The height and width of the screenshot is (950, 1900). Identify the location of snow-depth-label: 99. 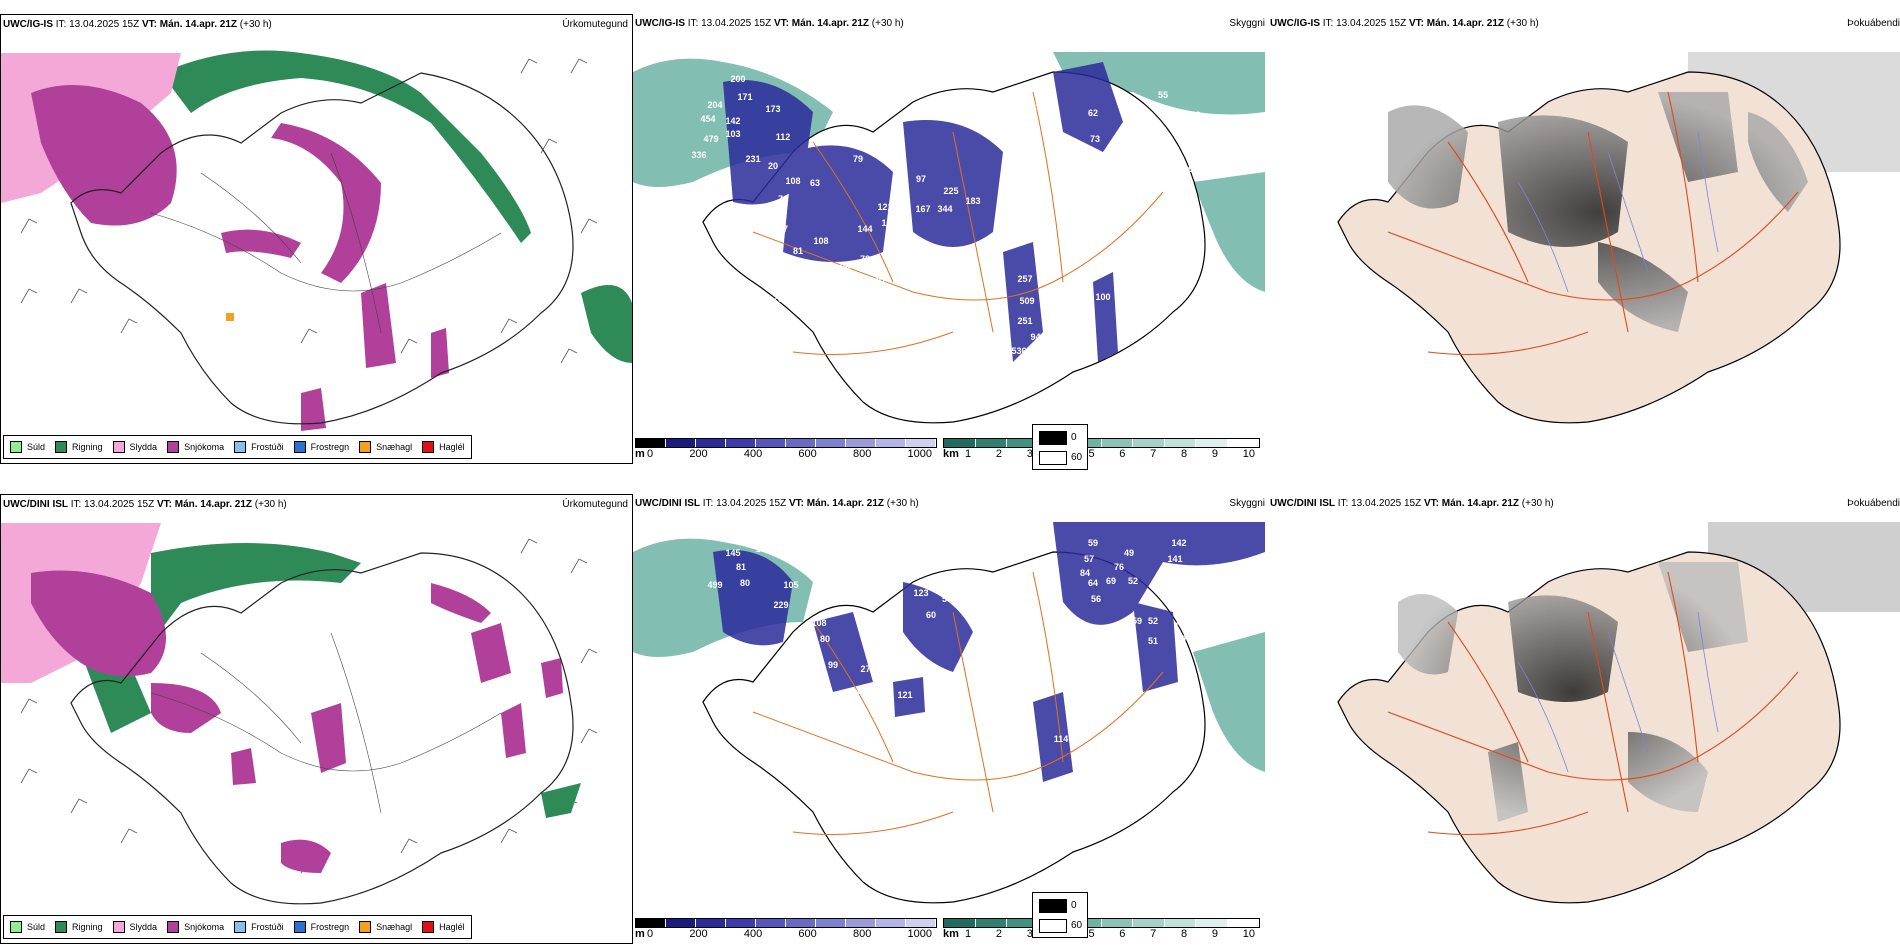
(833, 665).